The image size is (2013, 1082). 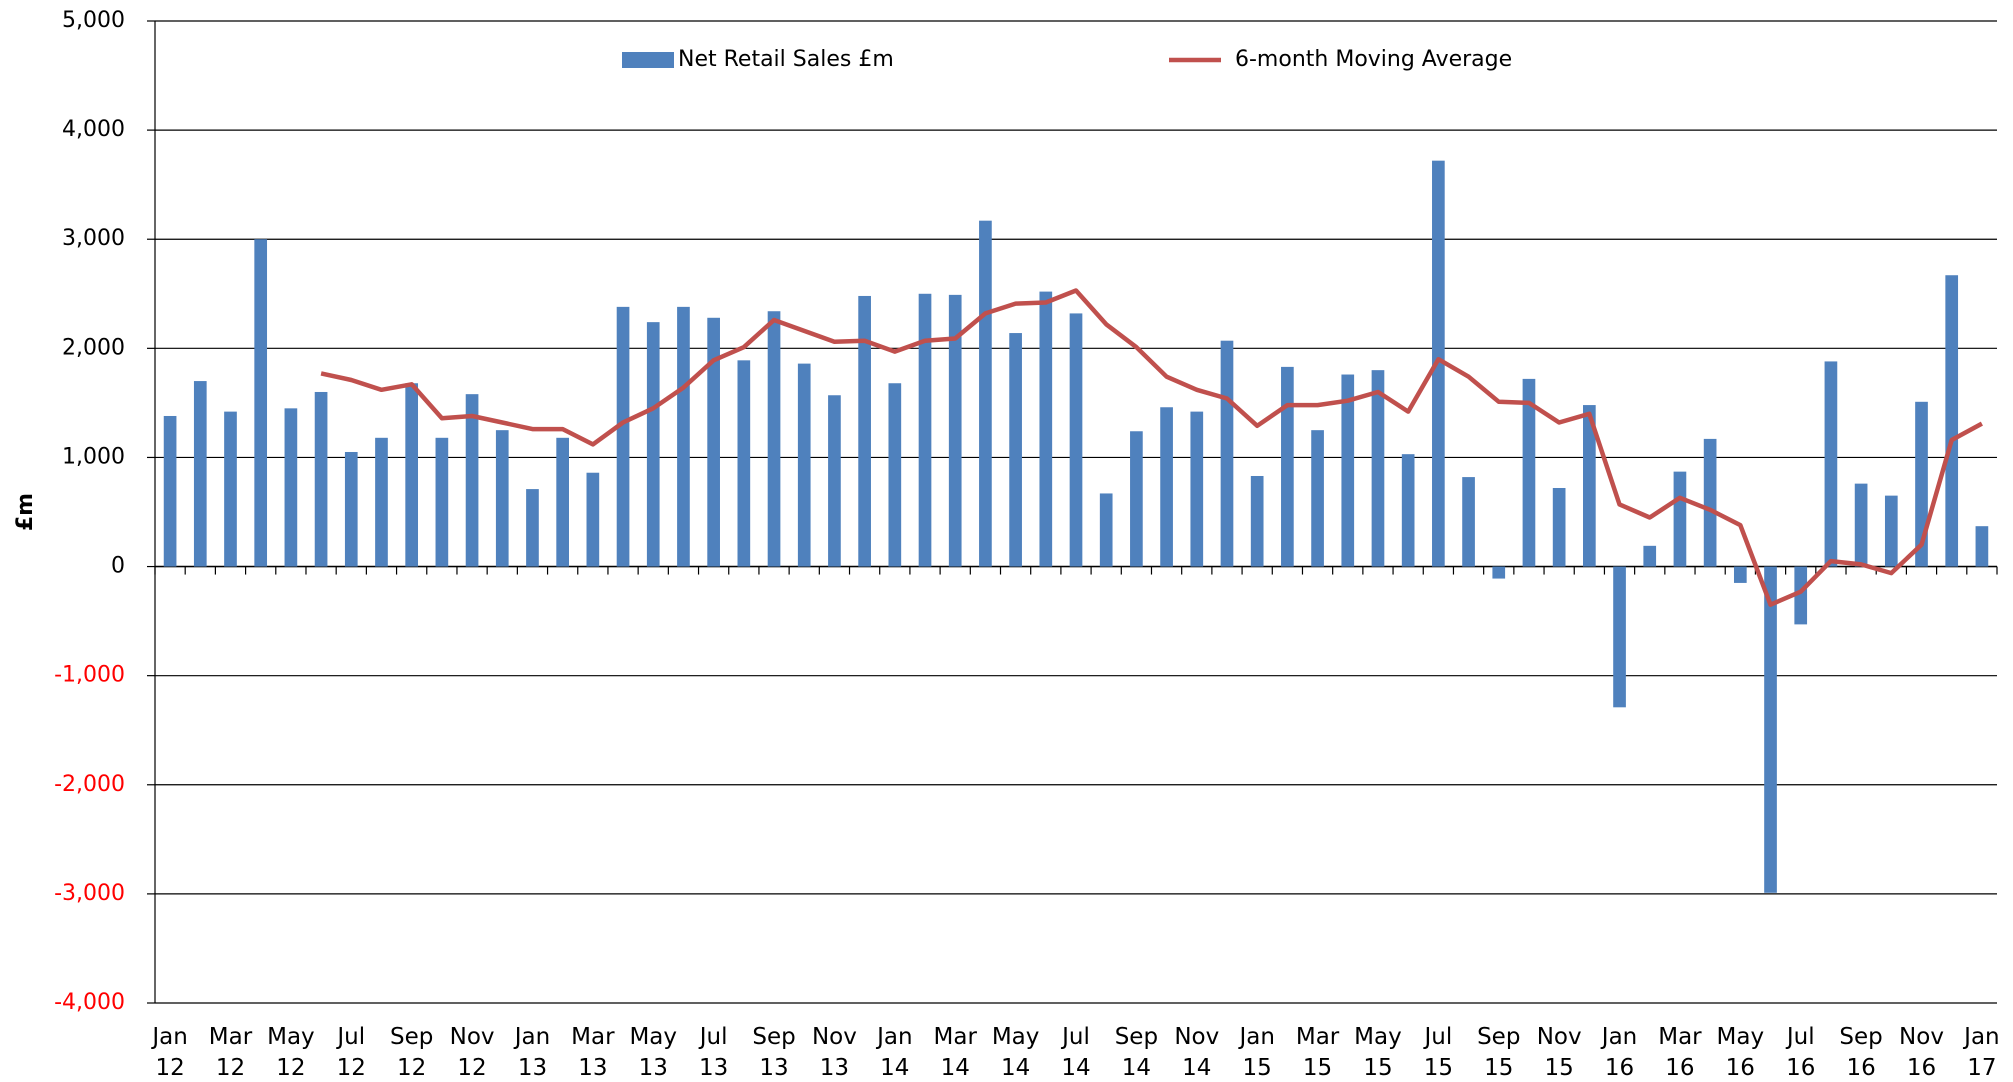 I want to click on x-tick-label: Mar 15, so click(x=1317, y=1052).